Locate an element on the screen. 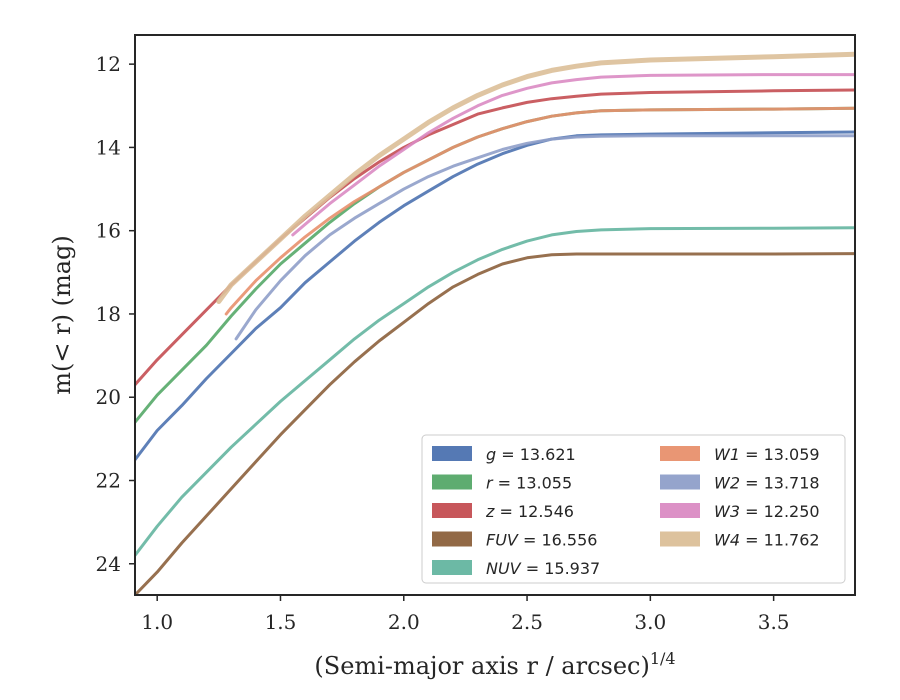  legend-item-z: z = 12.546 is located at coordinates (503, 511).